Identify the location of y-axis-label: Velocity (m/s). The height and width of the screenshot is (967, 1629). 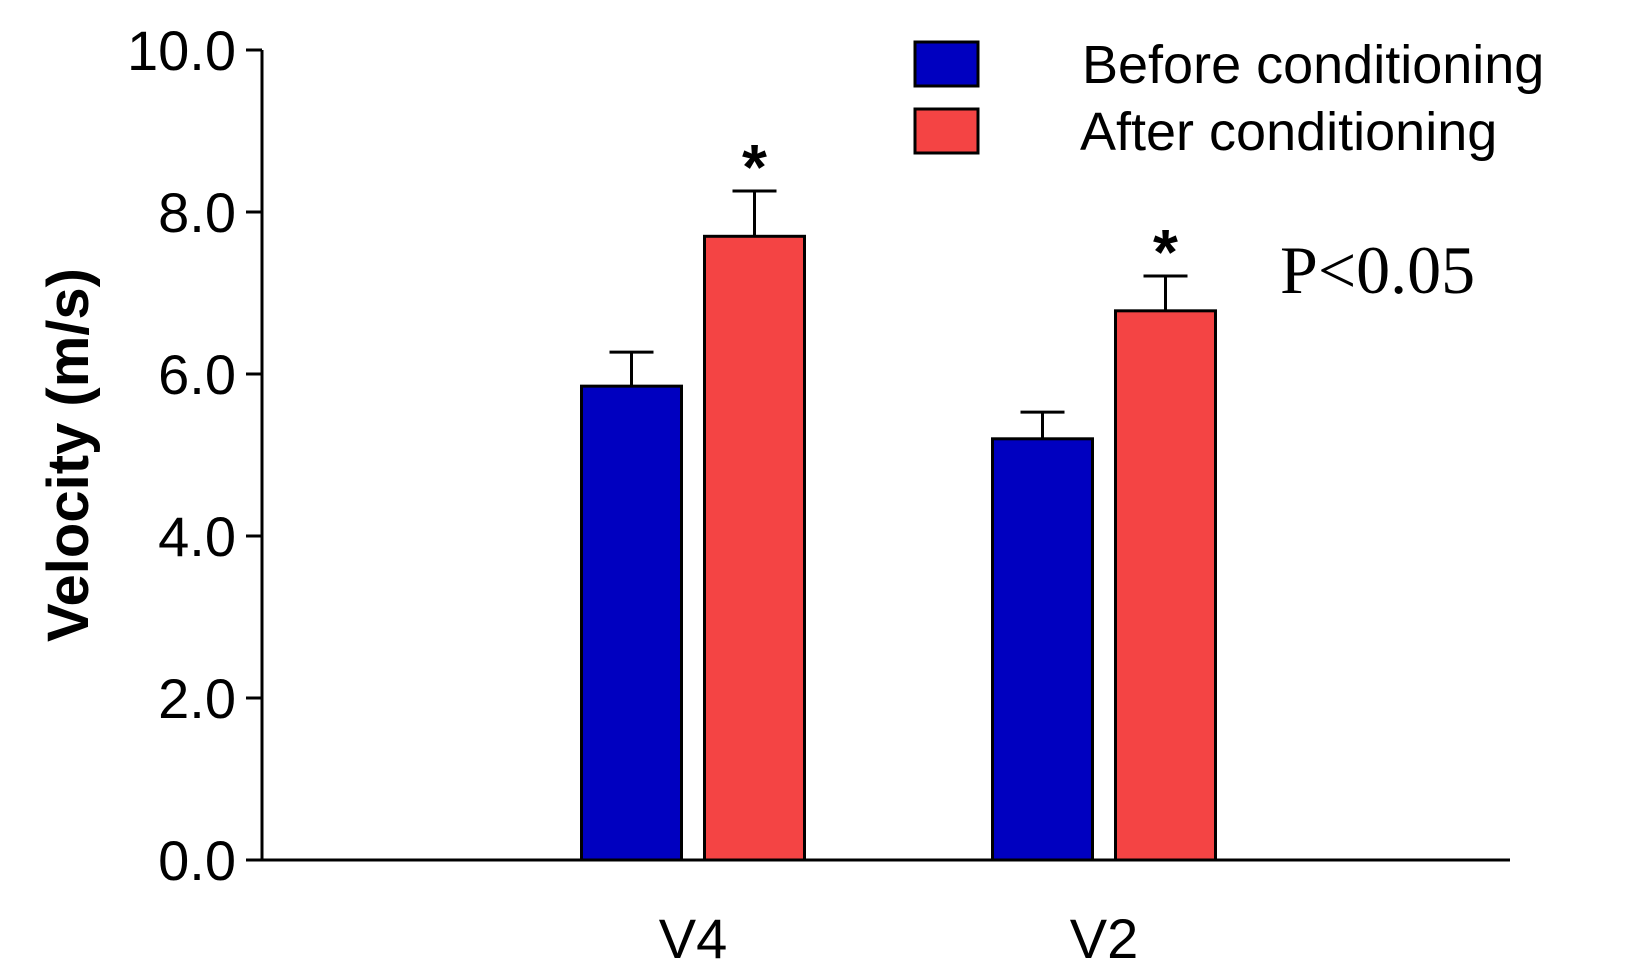
(68, 455).